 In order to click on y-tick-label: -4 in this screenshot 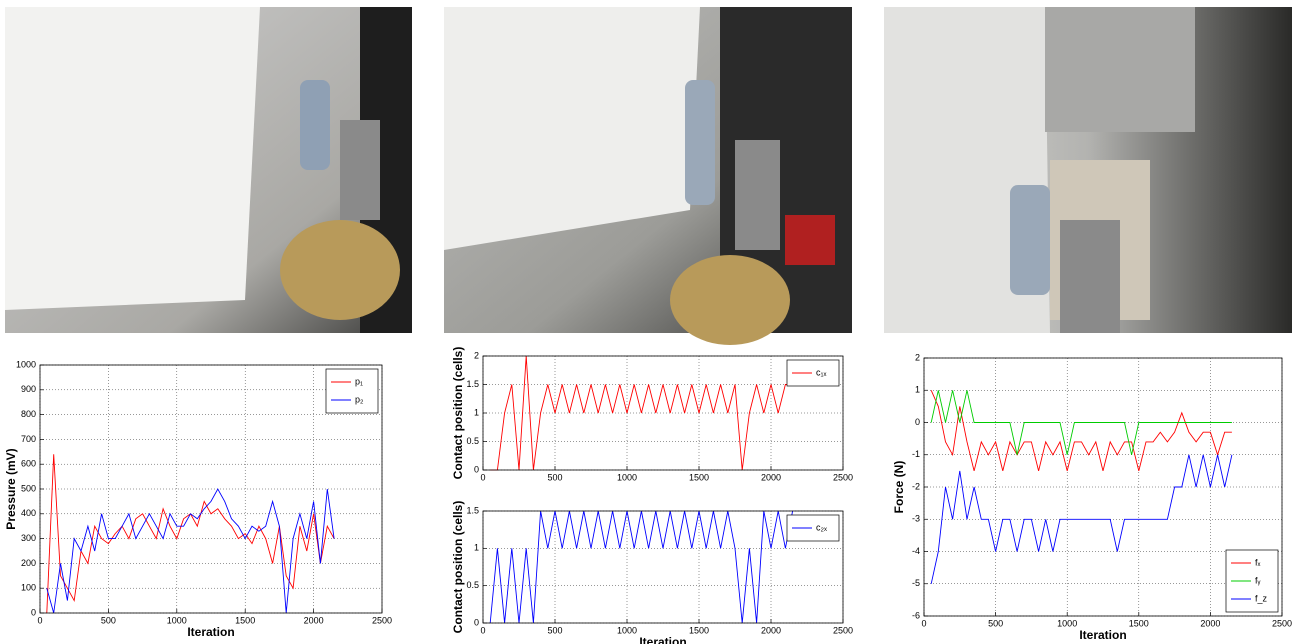, I will do `click(916, 551)`.